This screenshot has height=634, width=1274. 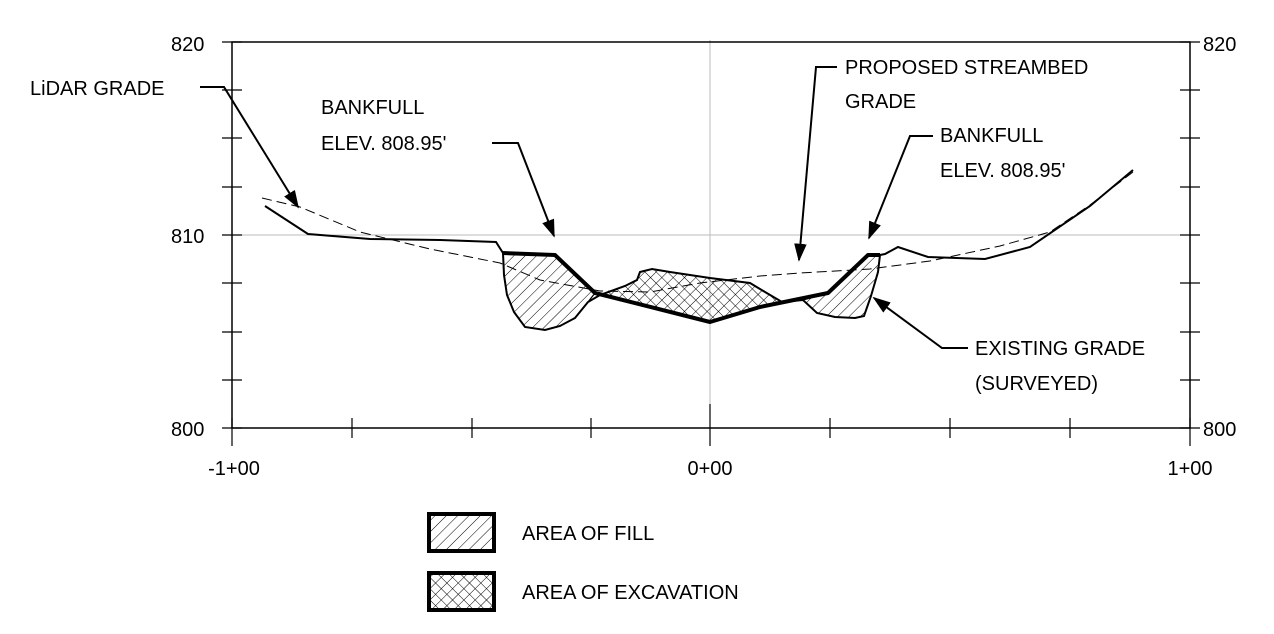 I want to click on callout-lidar-grade: LiDAR GRADE, so click(x=97, y=89).